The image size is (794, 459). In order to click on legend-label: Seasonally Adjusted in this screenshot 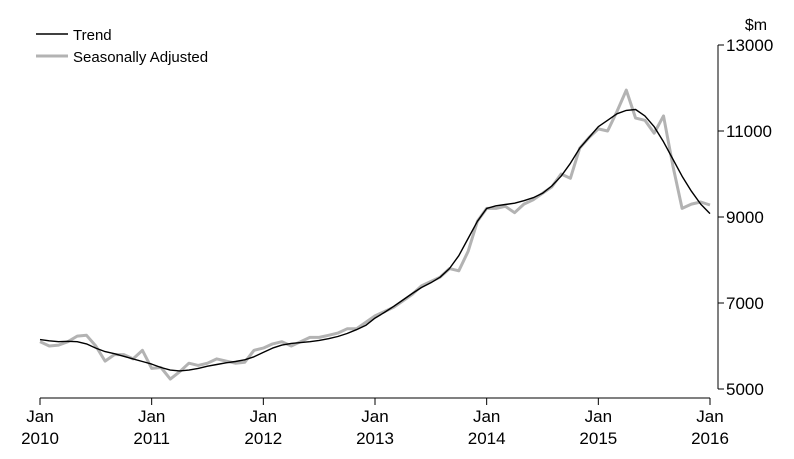, I will do `click(140, 57)`.